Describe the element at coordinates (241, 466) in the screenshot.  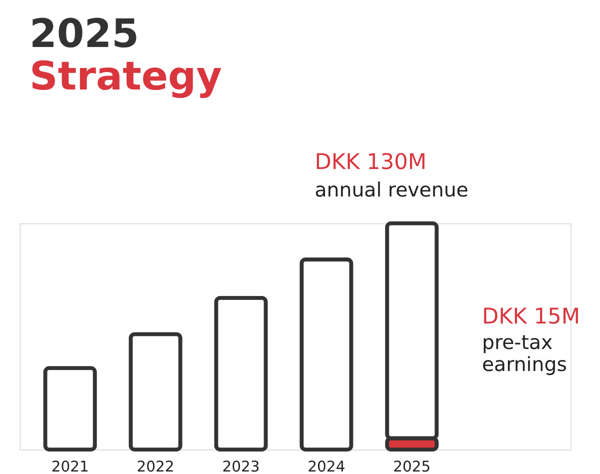
I see `x-tick-label: 2023` at that location.